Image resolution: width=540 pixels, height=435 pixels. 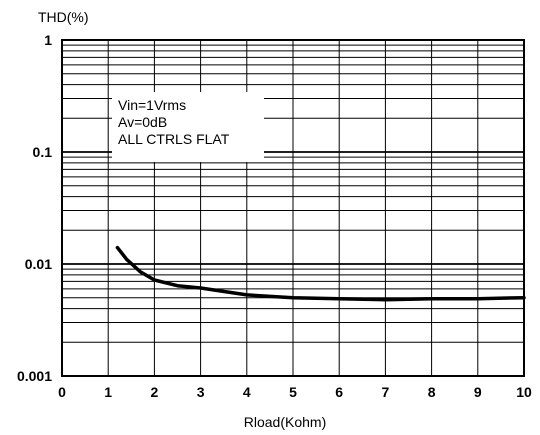 What do you see at coordinates (34, 208) in the screenshot?
I see `y-tick-labels: 0.001 0.01 0.1 1` at bounding box center [34, 208].